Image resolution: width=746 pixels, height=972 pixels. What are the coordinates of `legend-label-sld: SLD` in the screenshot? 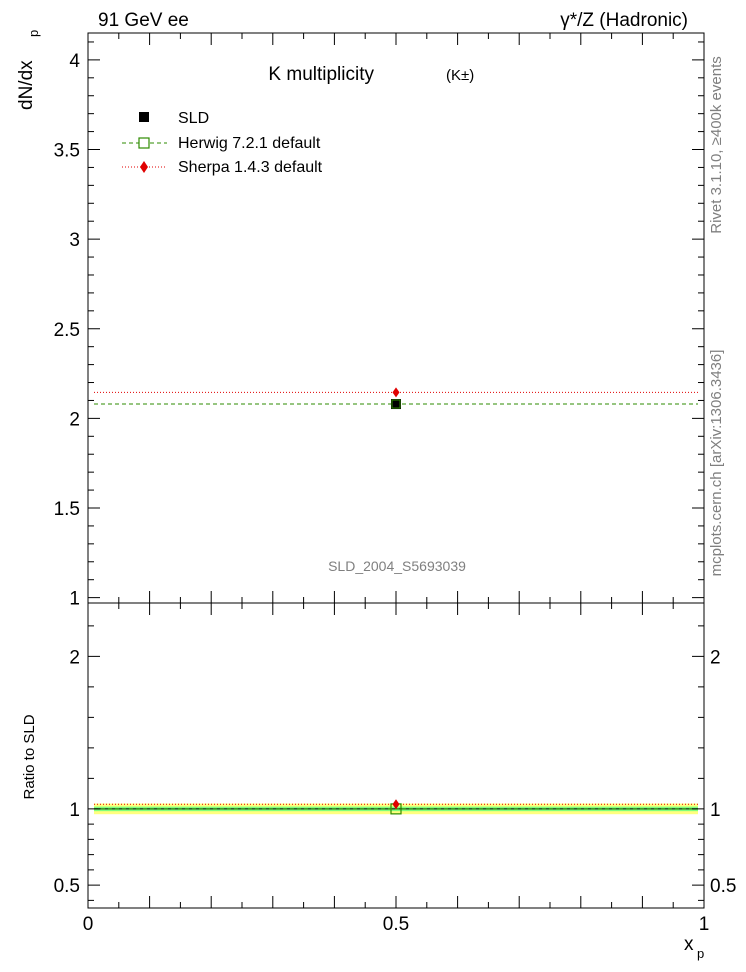 It's located at (193, 118).